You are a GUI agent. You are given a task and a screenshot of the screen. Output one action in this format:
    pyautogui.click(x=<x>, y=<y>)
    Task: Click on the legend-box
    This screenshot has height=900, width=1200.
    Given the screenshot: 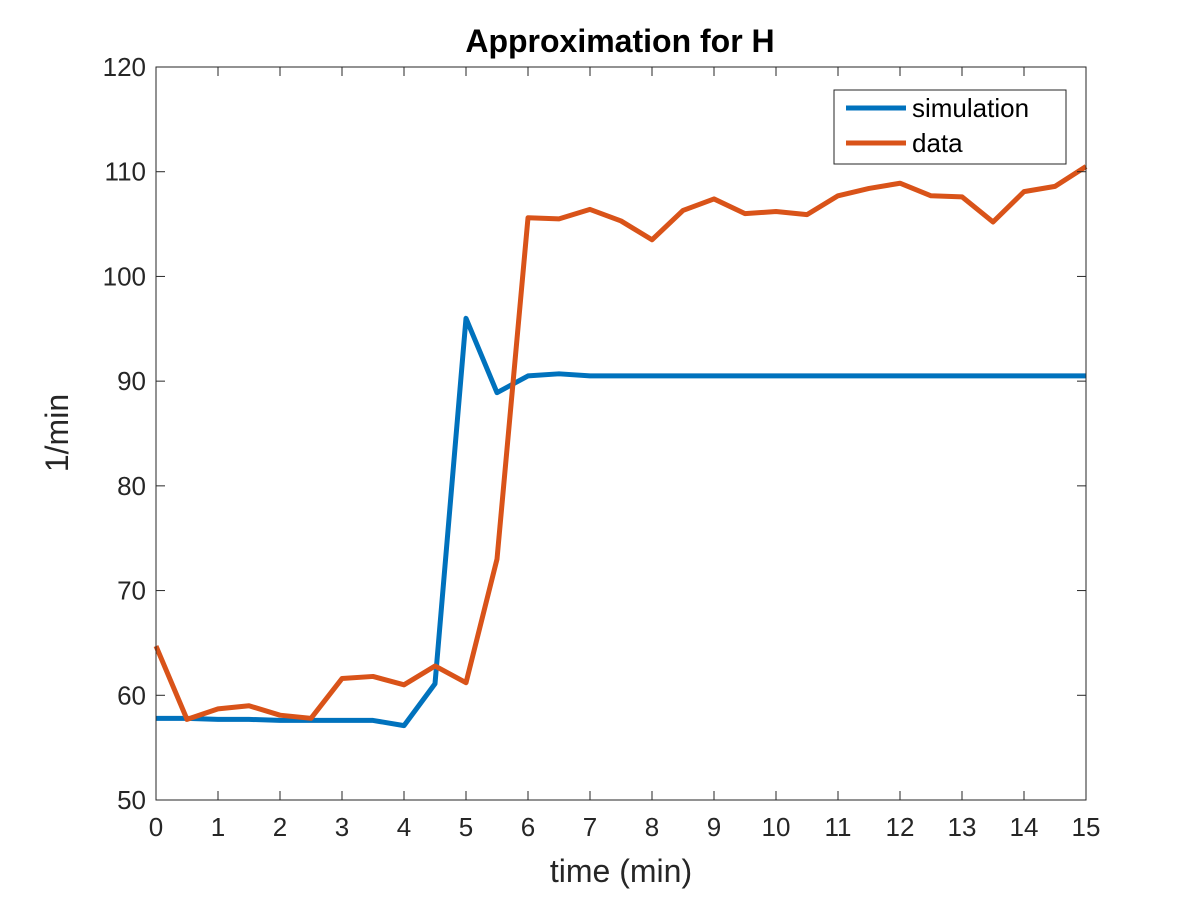 What is the action you would take?
    pyautogui.click(x=950, y=127)
    